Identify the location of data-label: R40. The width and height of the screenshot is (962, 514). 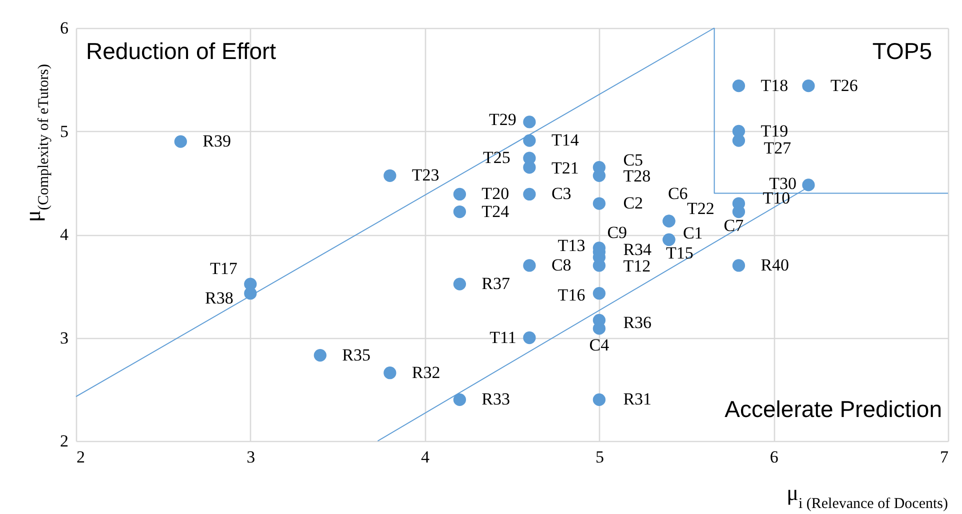
(775, 264).